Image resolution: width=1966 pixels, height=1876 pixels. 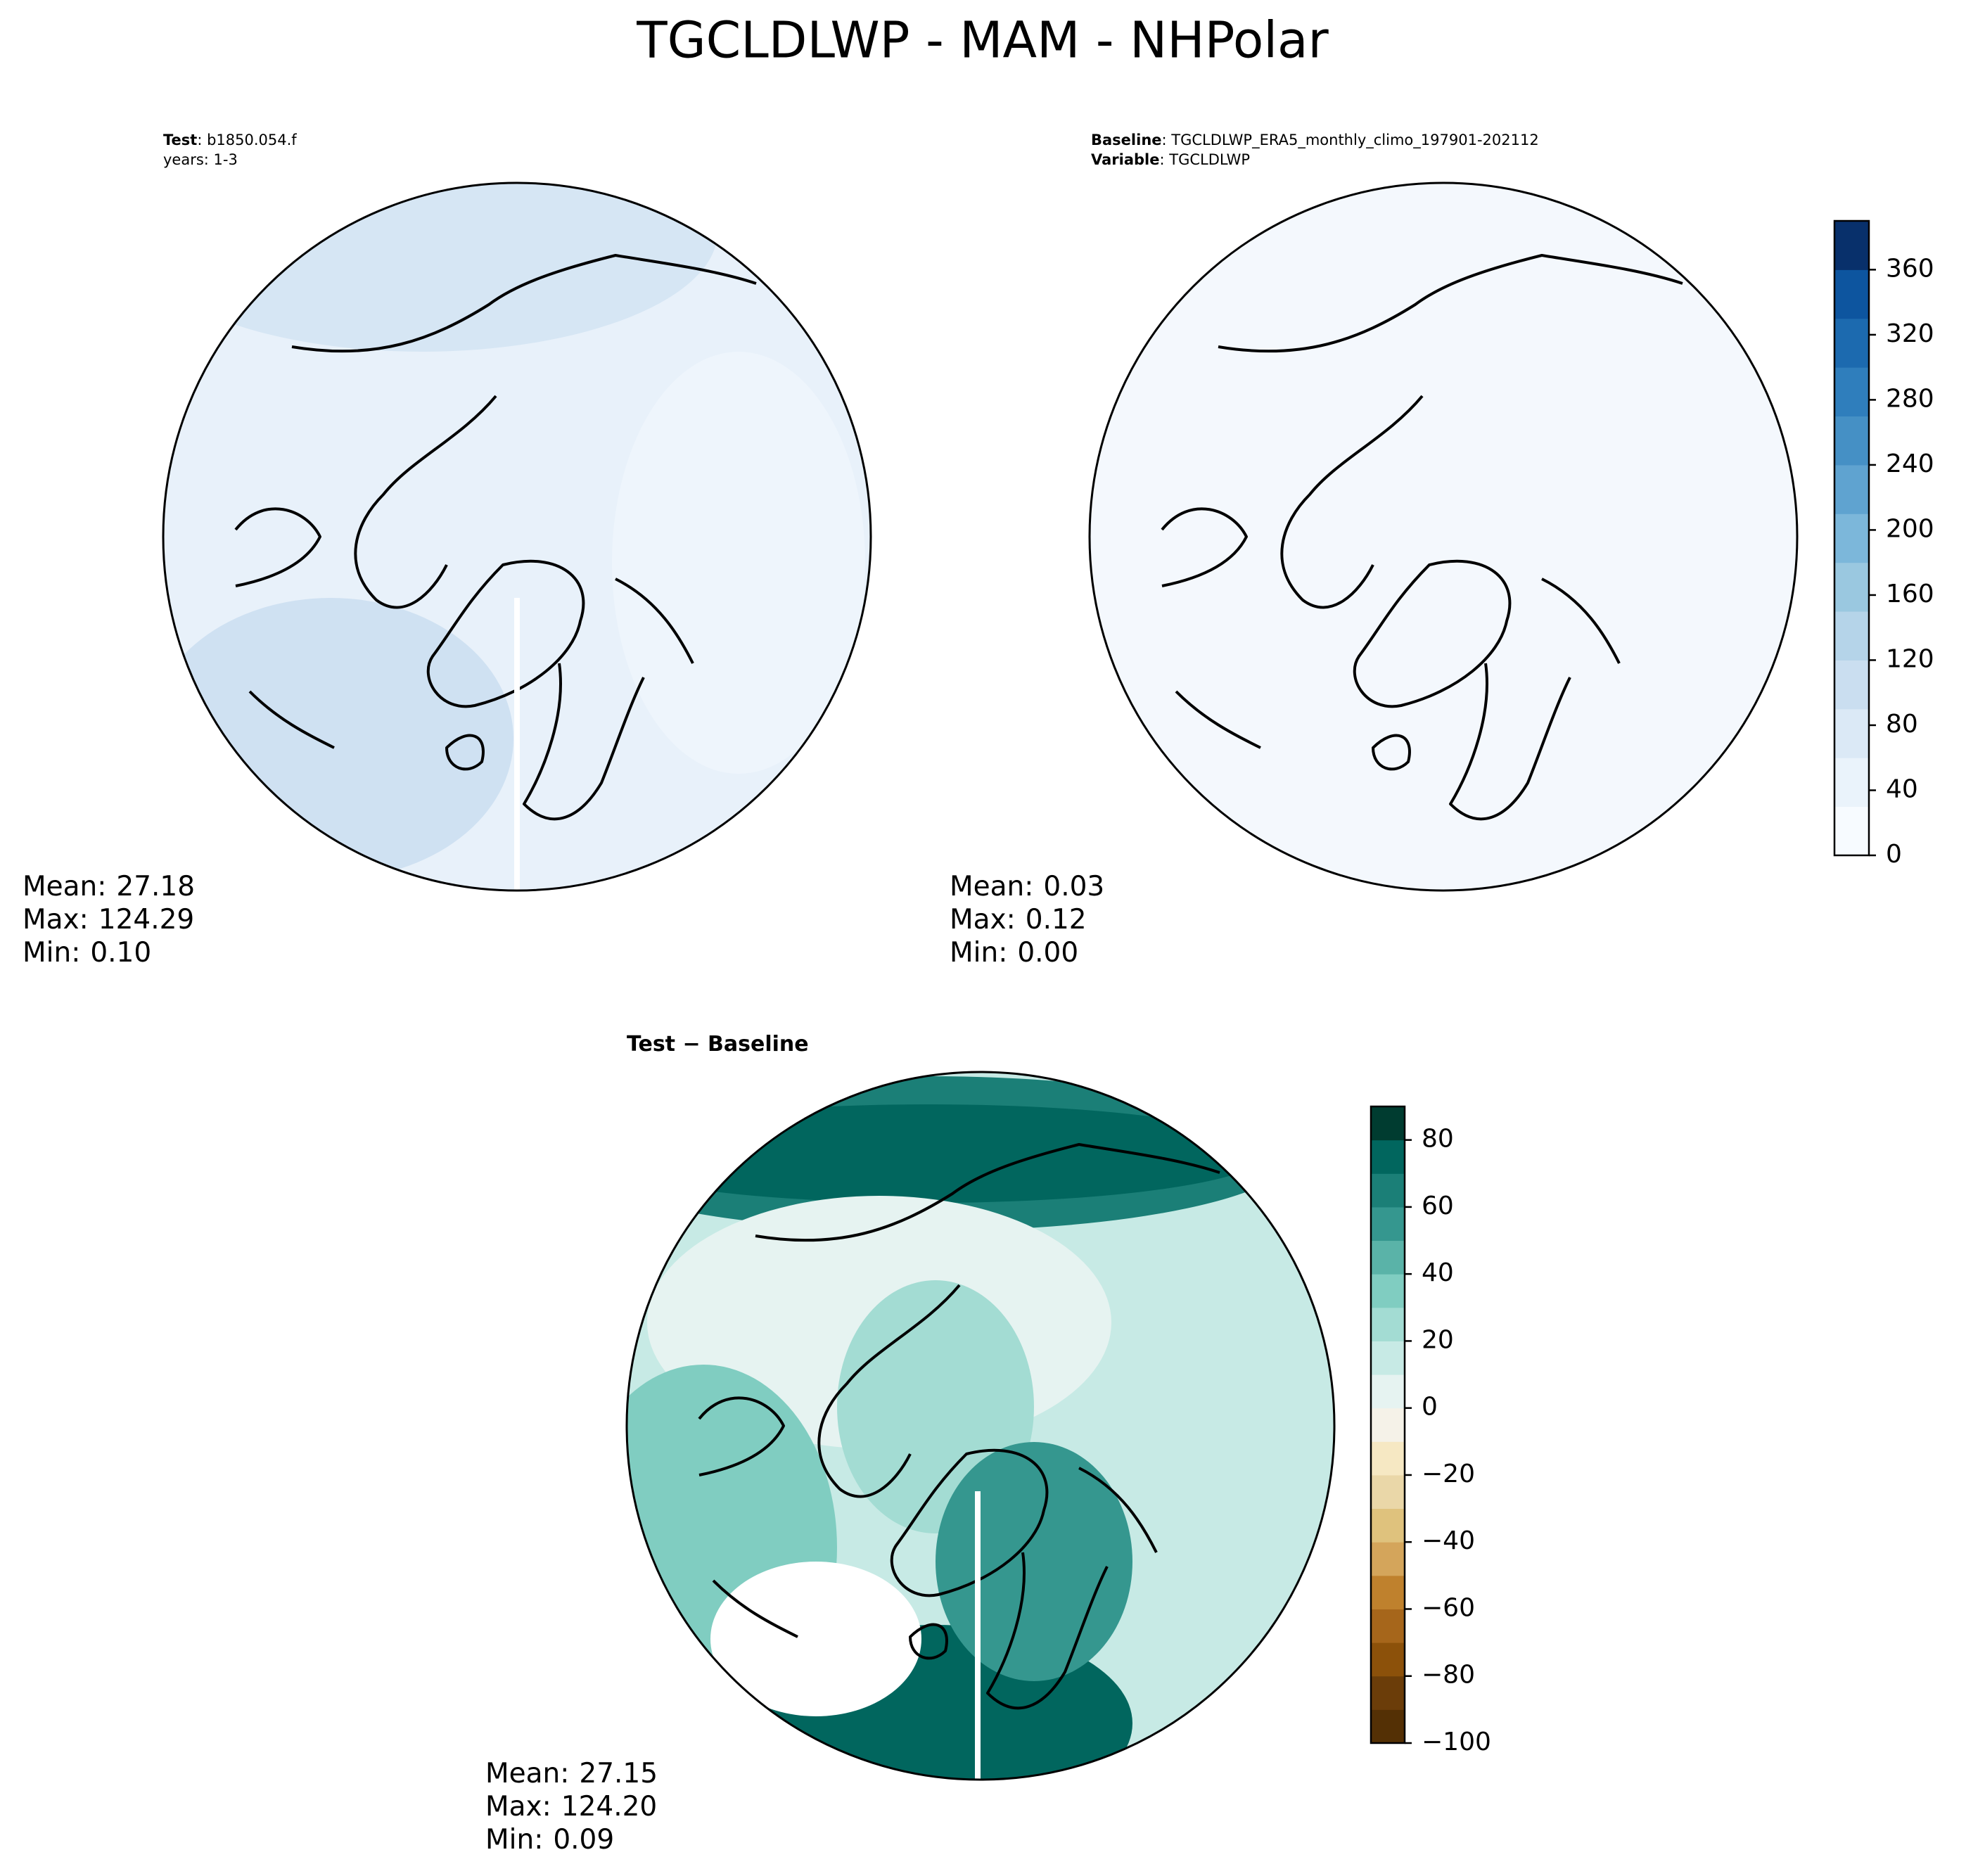 I want to click on stat-value: 124.29, so click(x=146, y=920).